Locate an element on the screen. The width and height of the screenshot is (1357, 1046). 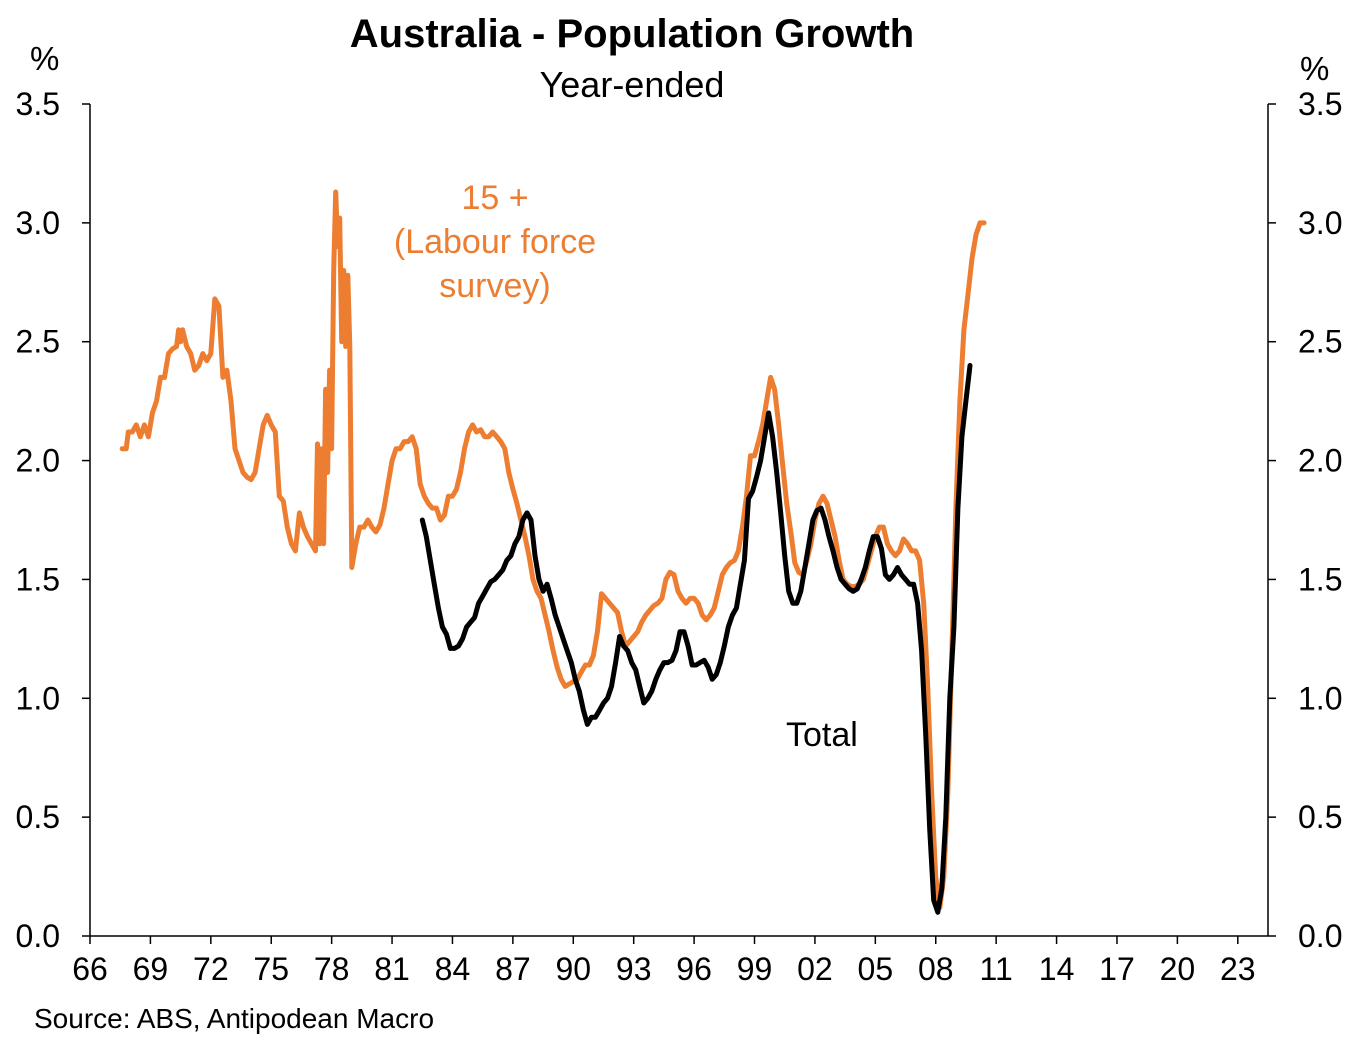
y-tick-label-left: 0.5 is located at coordinates (38, 817).